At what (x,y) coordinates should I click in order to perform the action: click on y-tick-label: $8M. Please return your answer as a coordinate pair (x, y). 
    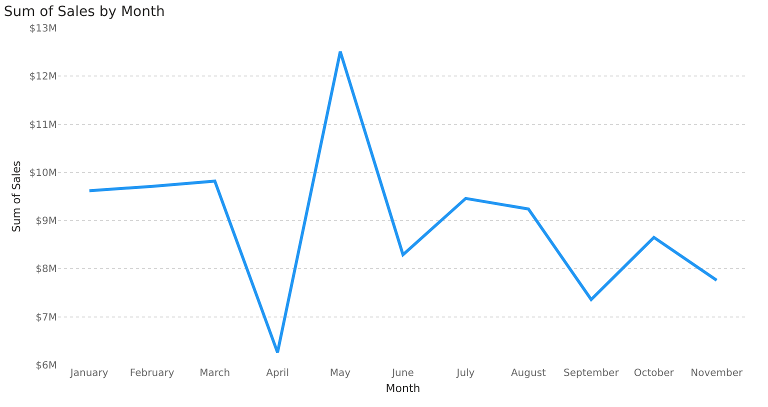
    Looking at the image, I should click on (46, 270).